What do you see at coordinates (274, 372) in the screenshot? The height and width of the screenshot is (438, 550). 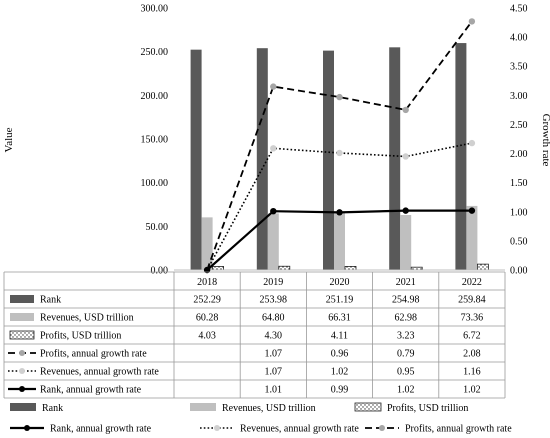 I see `table-cell-revenues-growth: 1.07` at bounding box center [274, 372].